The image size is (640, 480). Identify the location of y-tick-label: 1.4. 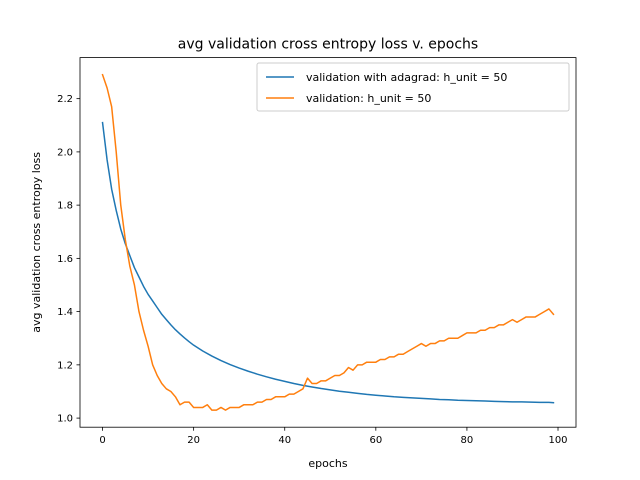
(65, 312).